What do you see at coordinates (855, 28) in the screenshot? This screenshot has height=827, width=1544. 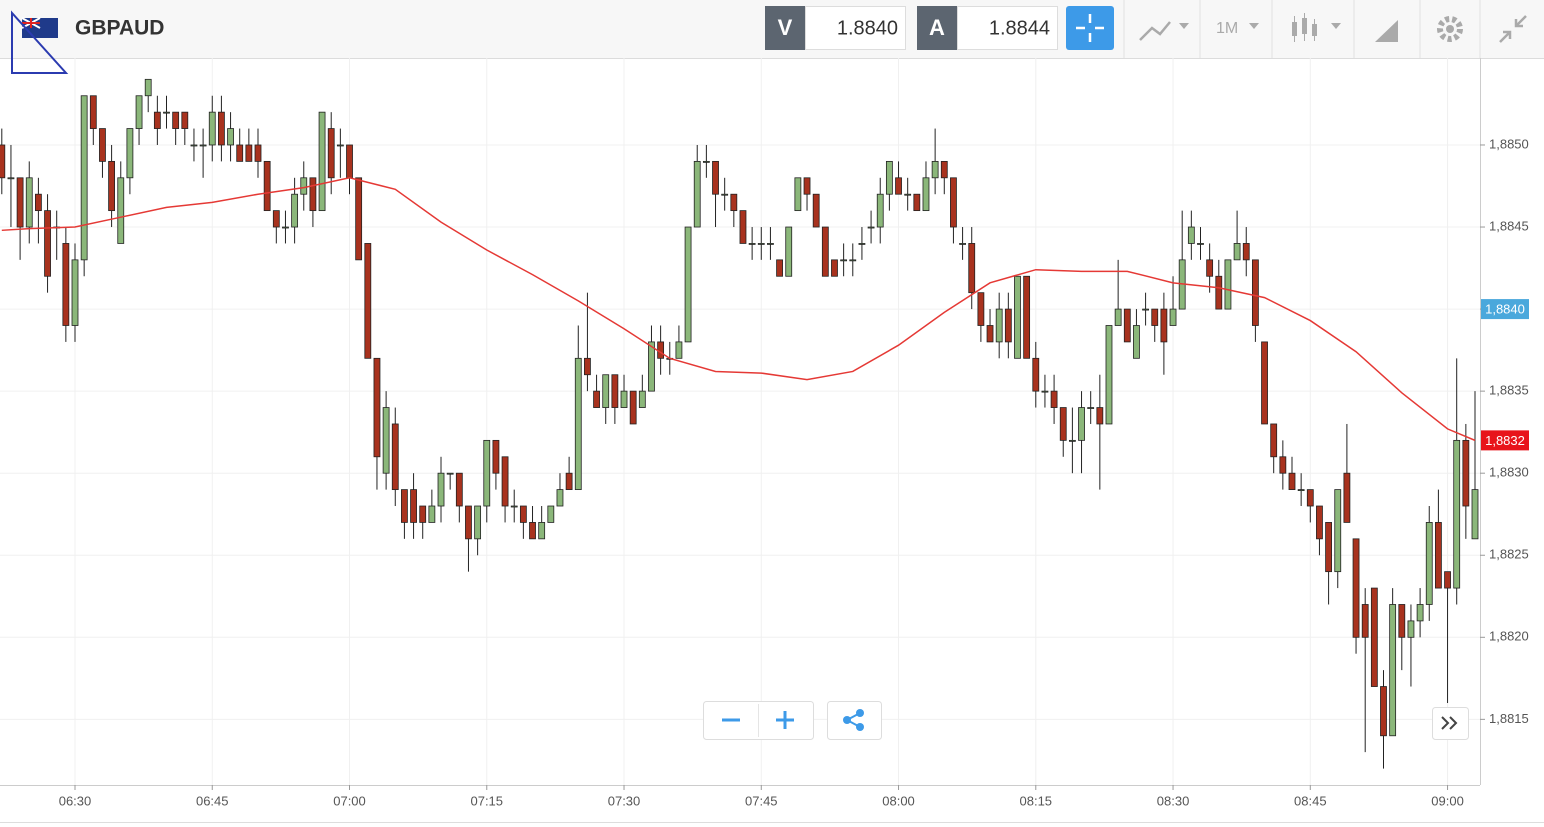 I see `bid-box` at bounding box center [855, 28].